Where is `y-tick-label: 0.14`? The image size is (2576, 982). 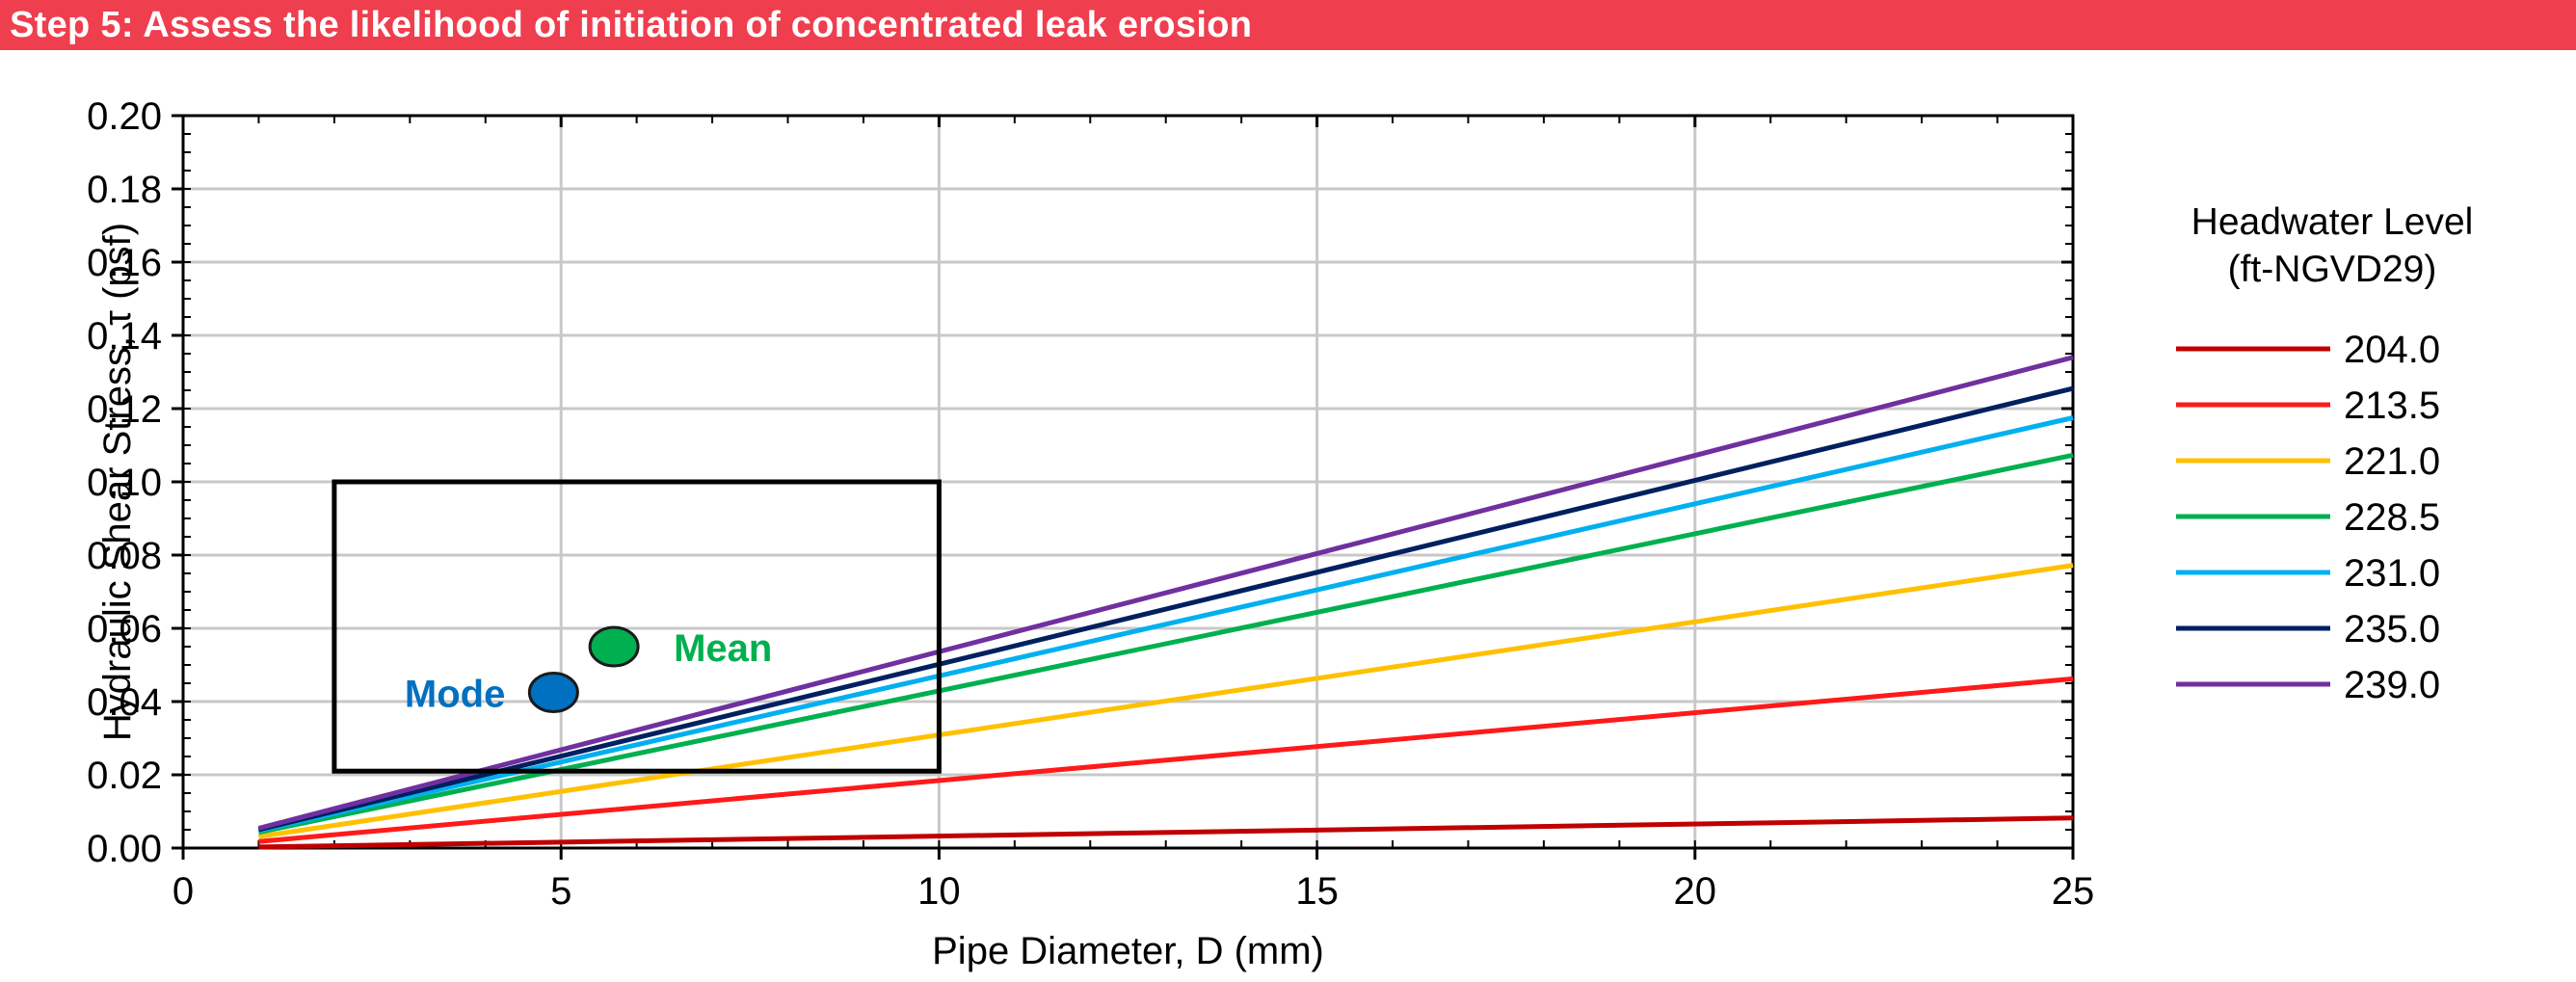 y-tick-label: 0.14 is located at coordinates (124, 336).